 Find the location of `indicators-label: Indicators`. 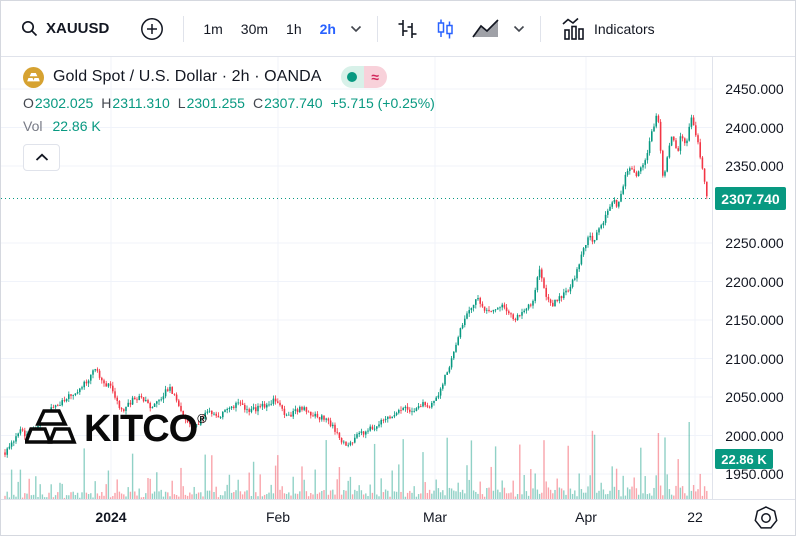

indicators-label: Indicators is located at coordinates (624, 28).